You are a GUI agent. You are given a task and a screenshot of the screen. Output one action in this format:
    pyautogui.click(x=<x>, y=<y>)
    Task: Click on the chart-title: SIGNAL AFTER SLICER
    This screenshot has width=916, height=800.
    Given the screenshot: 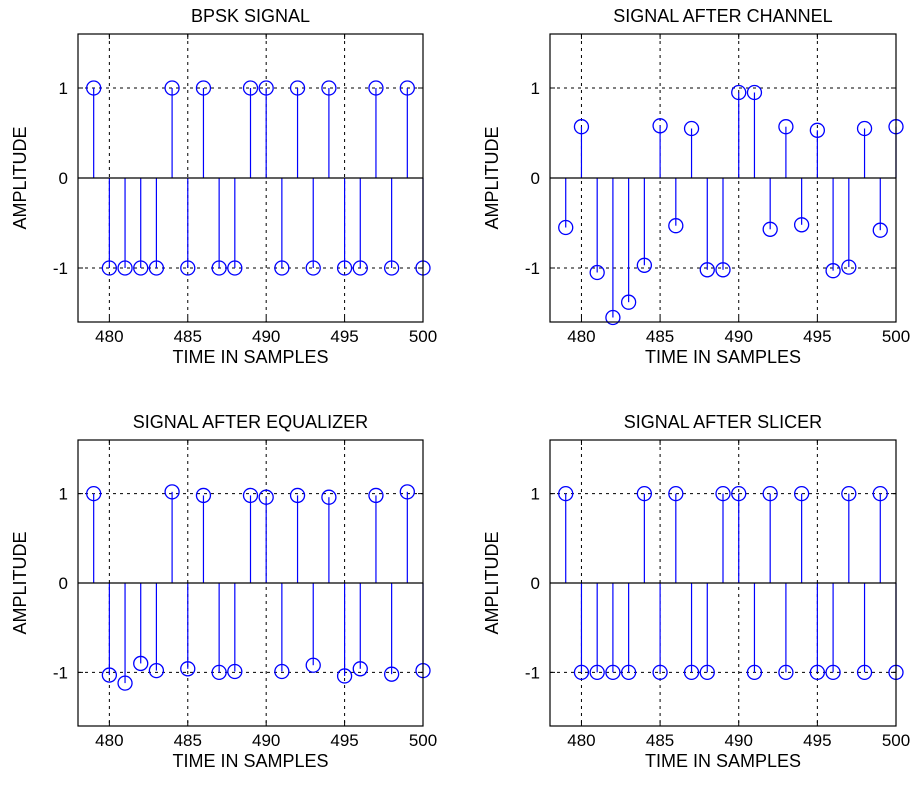 What is the action you would take?
    pyautogui.click(x=723, y=422)
    